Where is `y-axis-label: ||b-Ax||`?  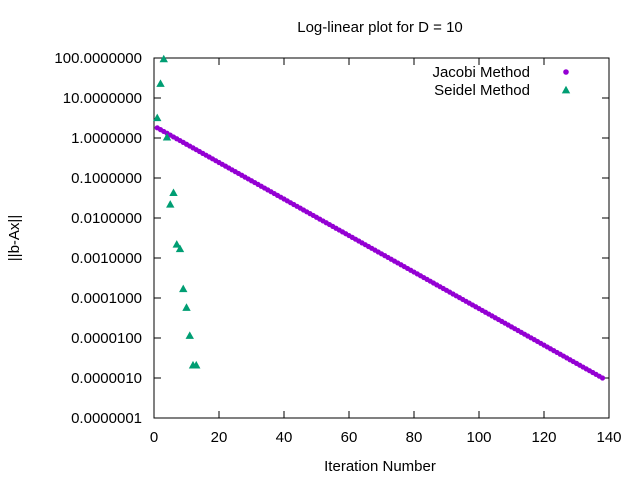
y-axis-label: ||b-Ax|| is located at coordinates (14, 238).